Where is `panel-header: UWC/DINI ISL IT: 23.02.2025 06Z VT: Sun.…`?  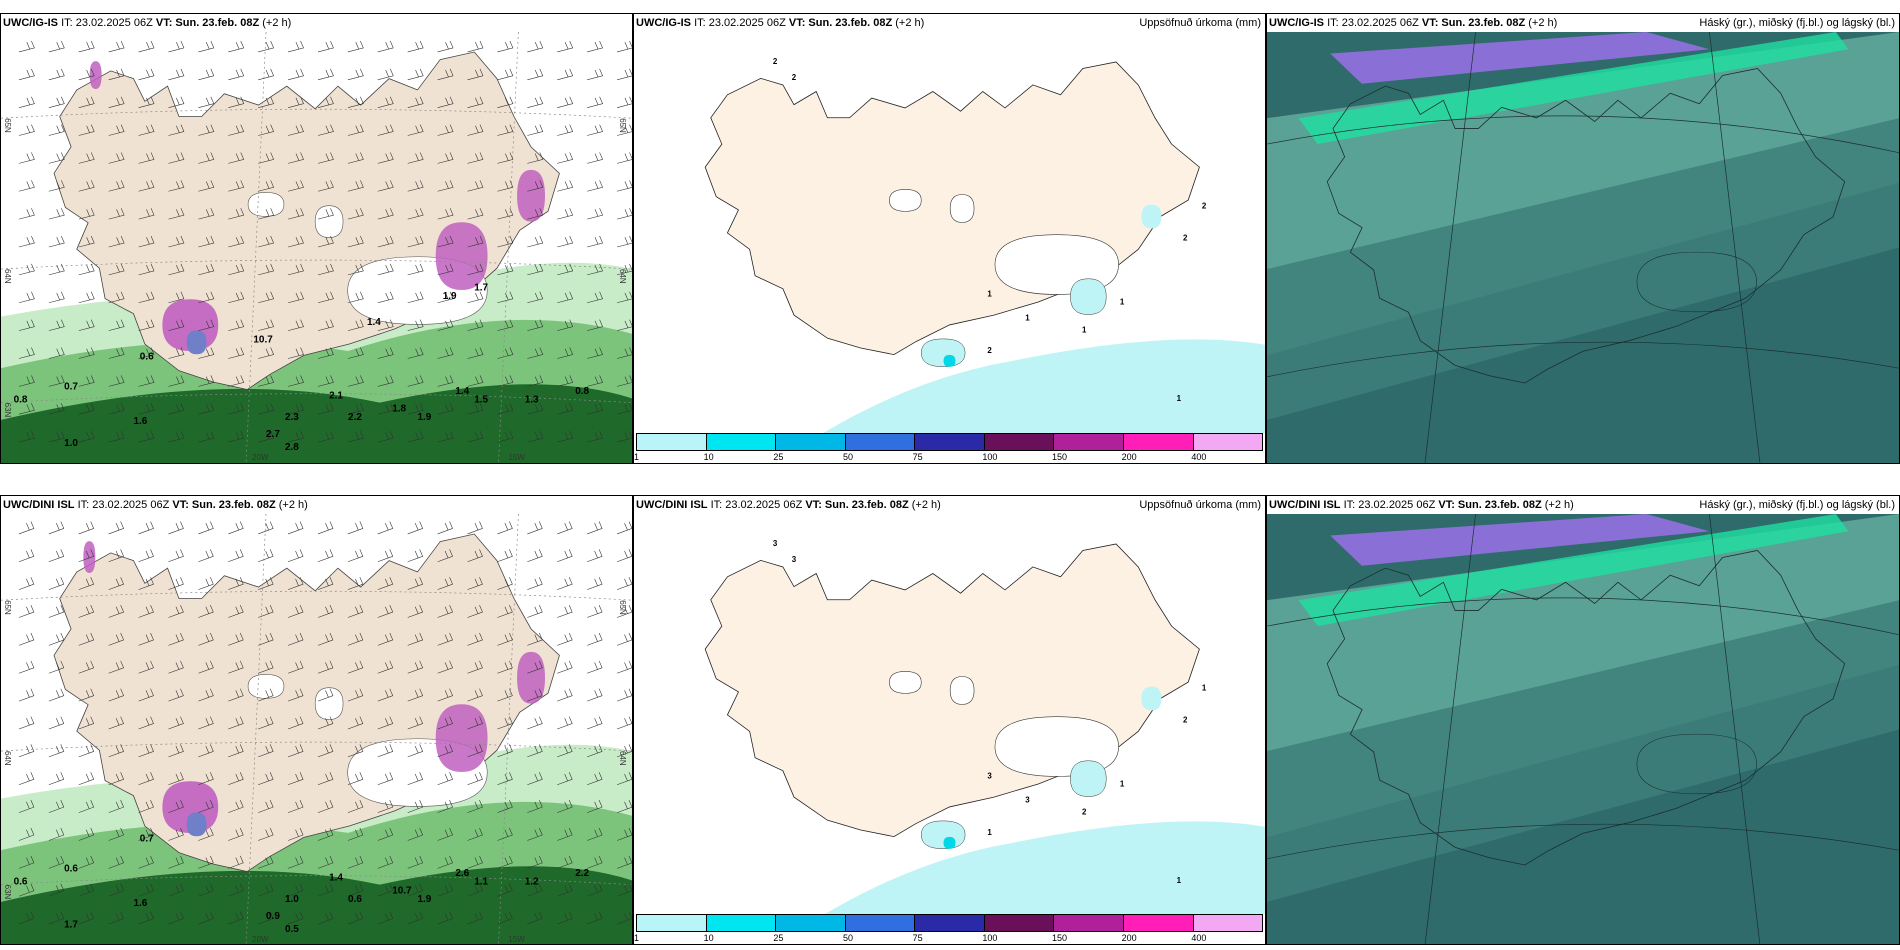 panel-header: UWC/DINI ISL IT: 23.02.2025 06Z VT: Sun.… is located at coordinates (948, 505).